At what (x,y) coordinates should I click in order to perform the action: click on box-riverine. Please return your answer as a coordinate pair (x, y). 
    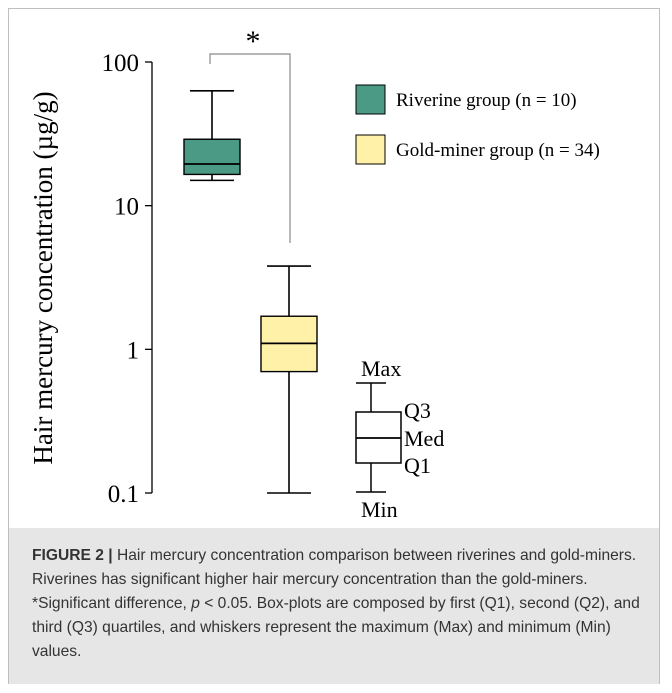
    Looking at the image, I should click on (212, 136).